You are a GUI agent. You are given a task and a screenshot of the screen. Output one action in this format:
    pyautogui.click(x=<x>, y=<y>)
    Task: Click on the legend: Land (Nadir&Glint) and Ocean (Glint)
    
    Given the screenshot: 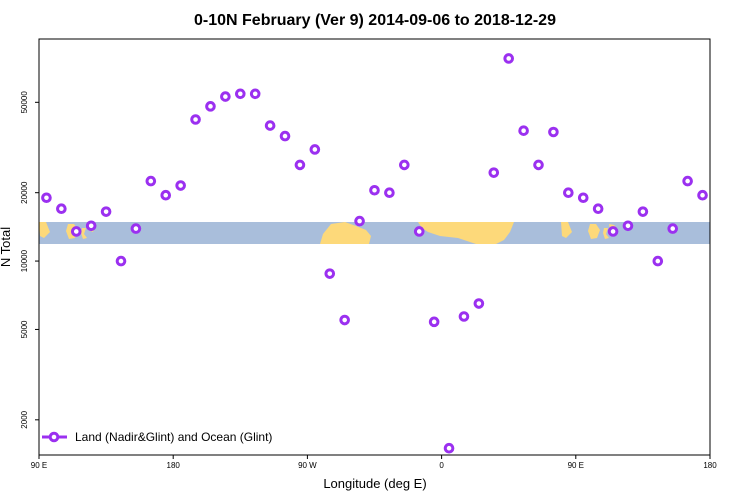 What is the action you would take?
    pyautogui.click(x=157, y=437)
    